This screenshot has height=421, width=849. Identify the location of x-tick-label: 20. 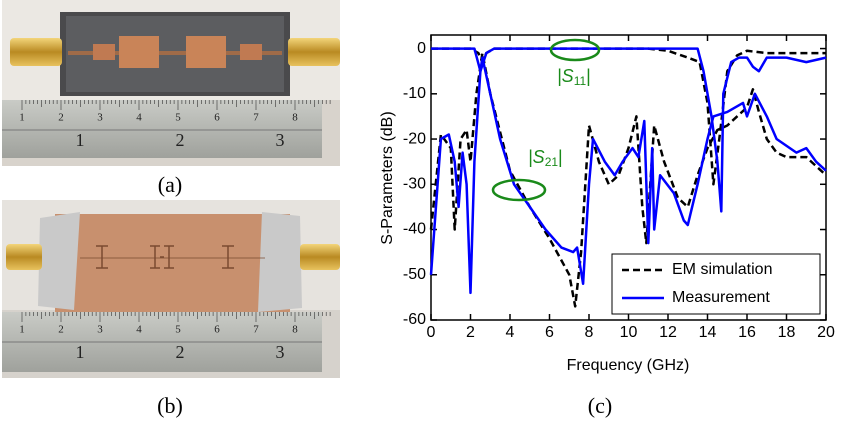
(826, 332).